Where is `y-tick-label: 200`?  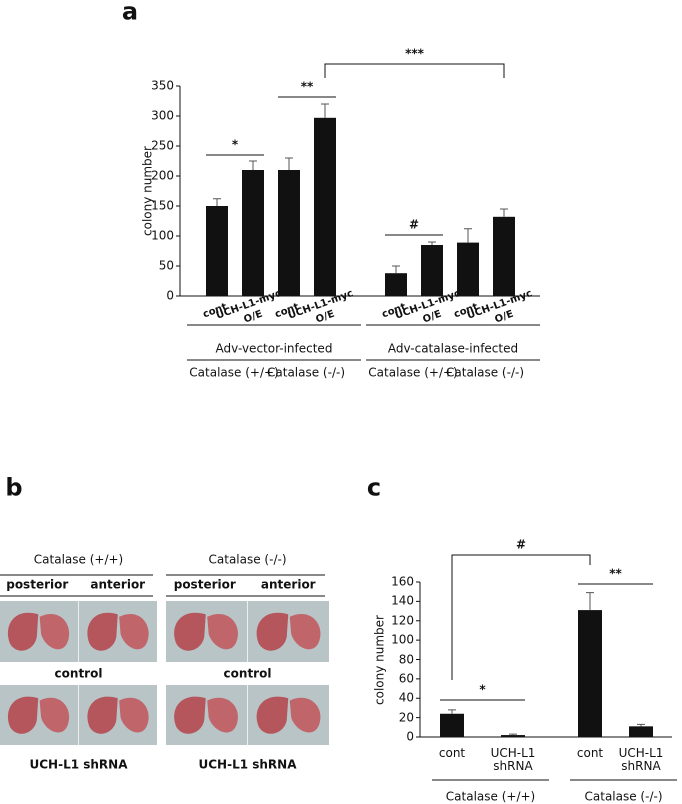
y-tick-label: 200 is located at coordinates (162, 175).